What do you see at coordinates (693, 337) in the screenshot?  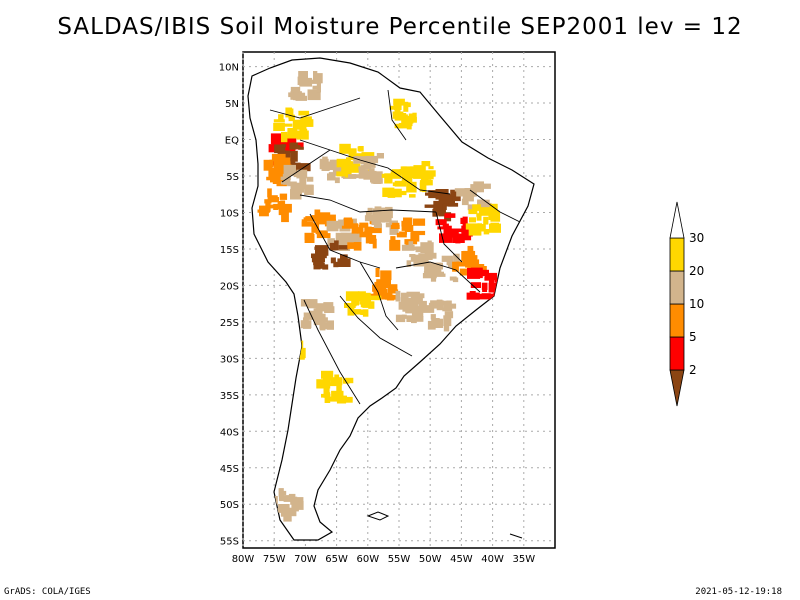 I see `colorbar-label: 5` at bounding box center [693, 337].